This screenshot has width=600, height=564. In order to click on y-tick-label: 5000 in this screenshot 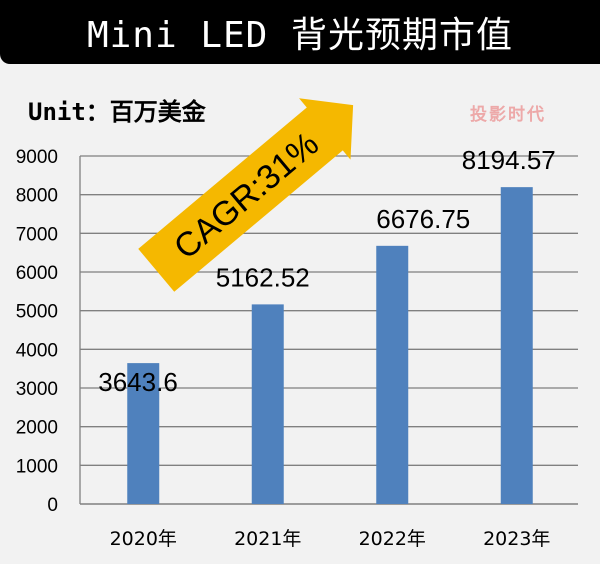, I will do `click(37, 312)`.